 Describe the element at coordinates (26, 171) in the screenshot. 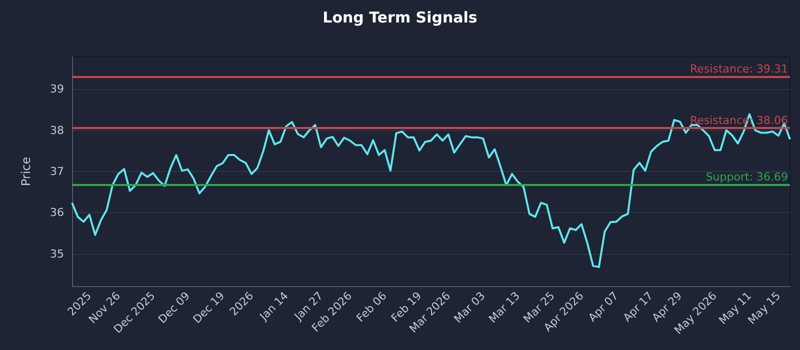

I see `y-axis-title: Price` at that location.